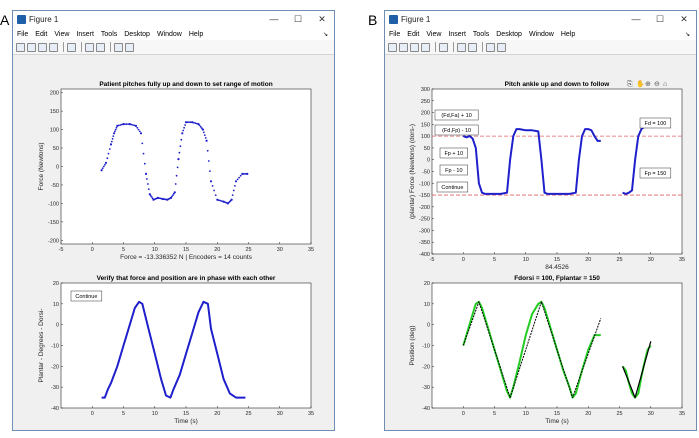  Describe the element at coordinates (640, 83) in the screenshot. I see `pan-icon: ✋` at that location.